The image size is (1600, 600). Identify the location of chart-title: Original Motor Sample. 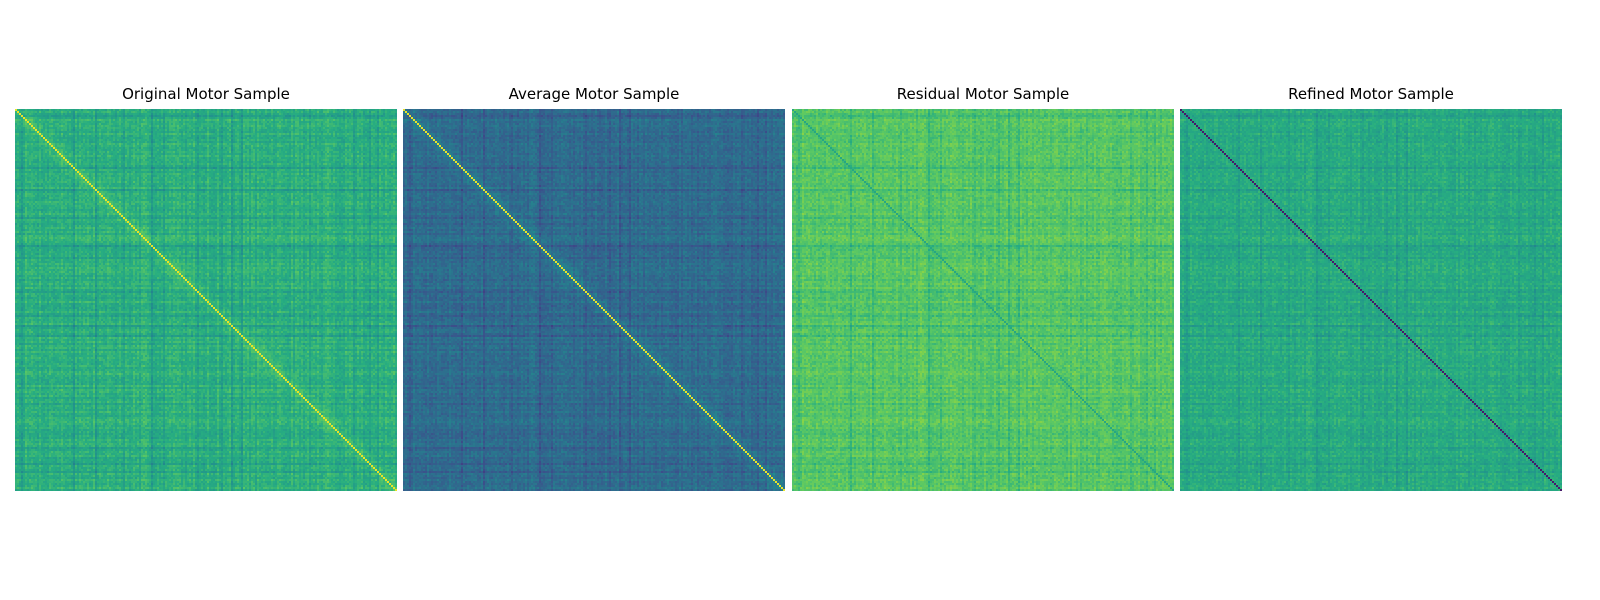
(206, 94).